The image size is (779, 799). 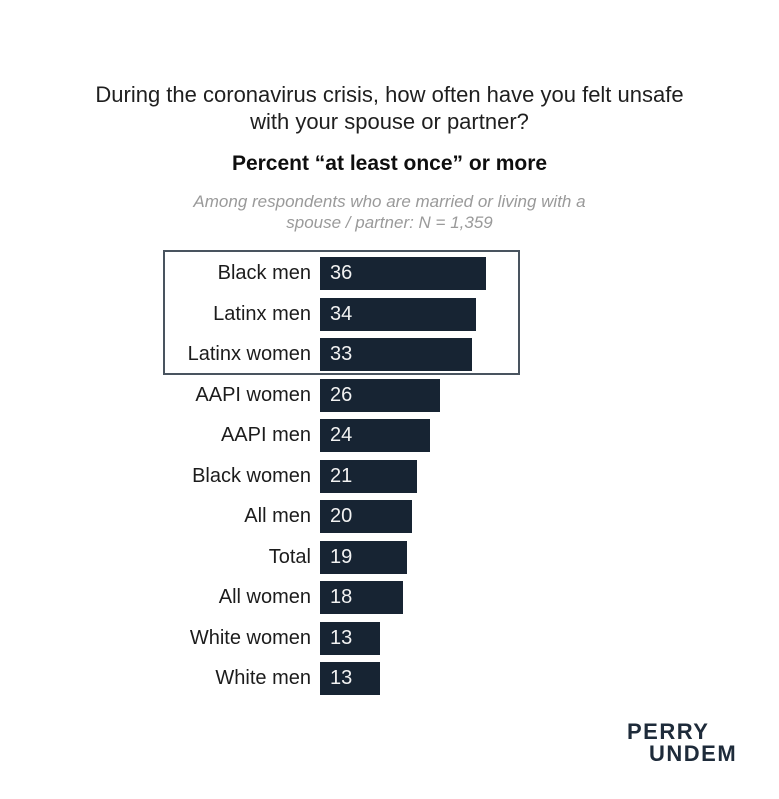 I want to click on bar: 33, so click(x=396, y=354).